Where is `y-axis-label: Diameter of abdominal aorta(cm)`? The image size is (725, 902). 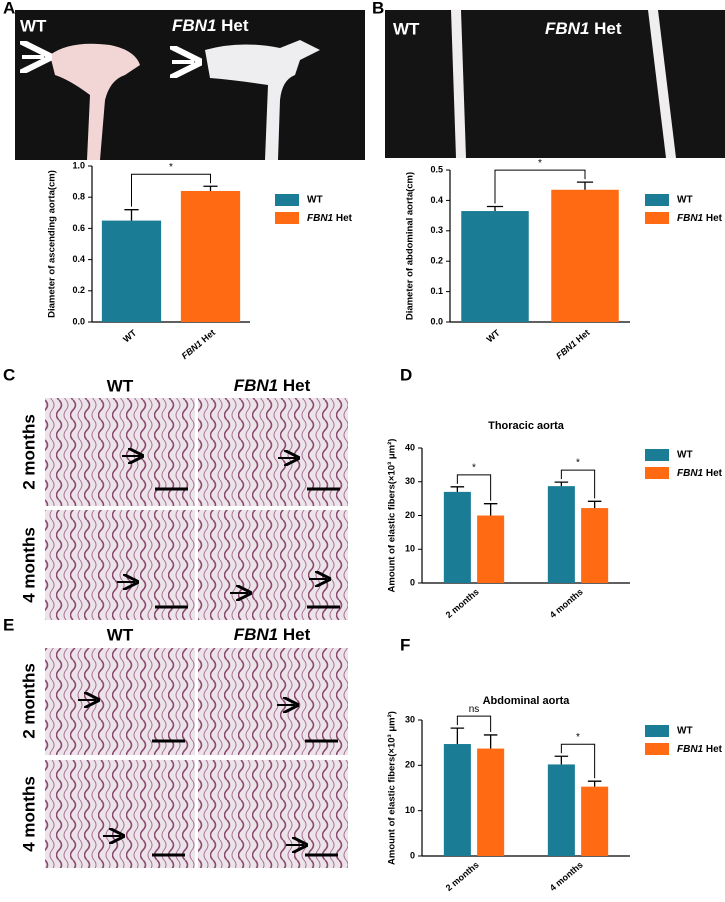
y-axis-label: Diameter of abdominal aorta(cm) is located at coordinates (410, 246).